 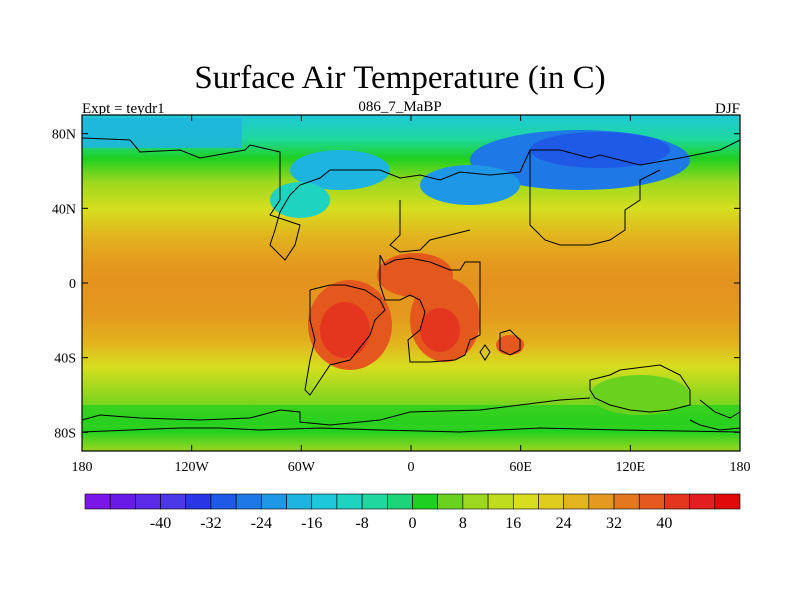 I want to click on lon-tick-label: 120E, so click(x=631, y=467).